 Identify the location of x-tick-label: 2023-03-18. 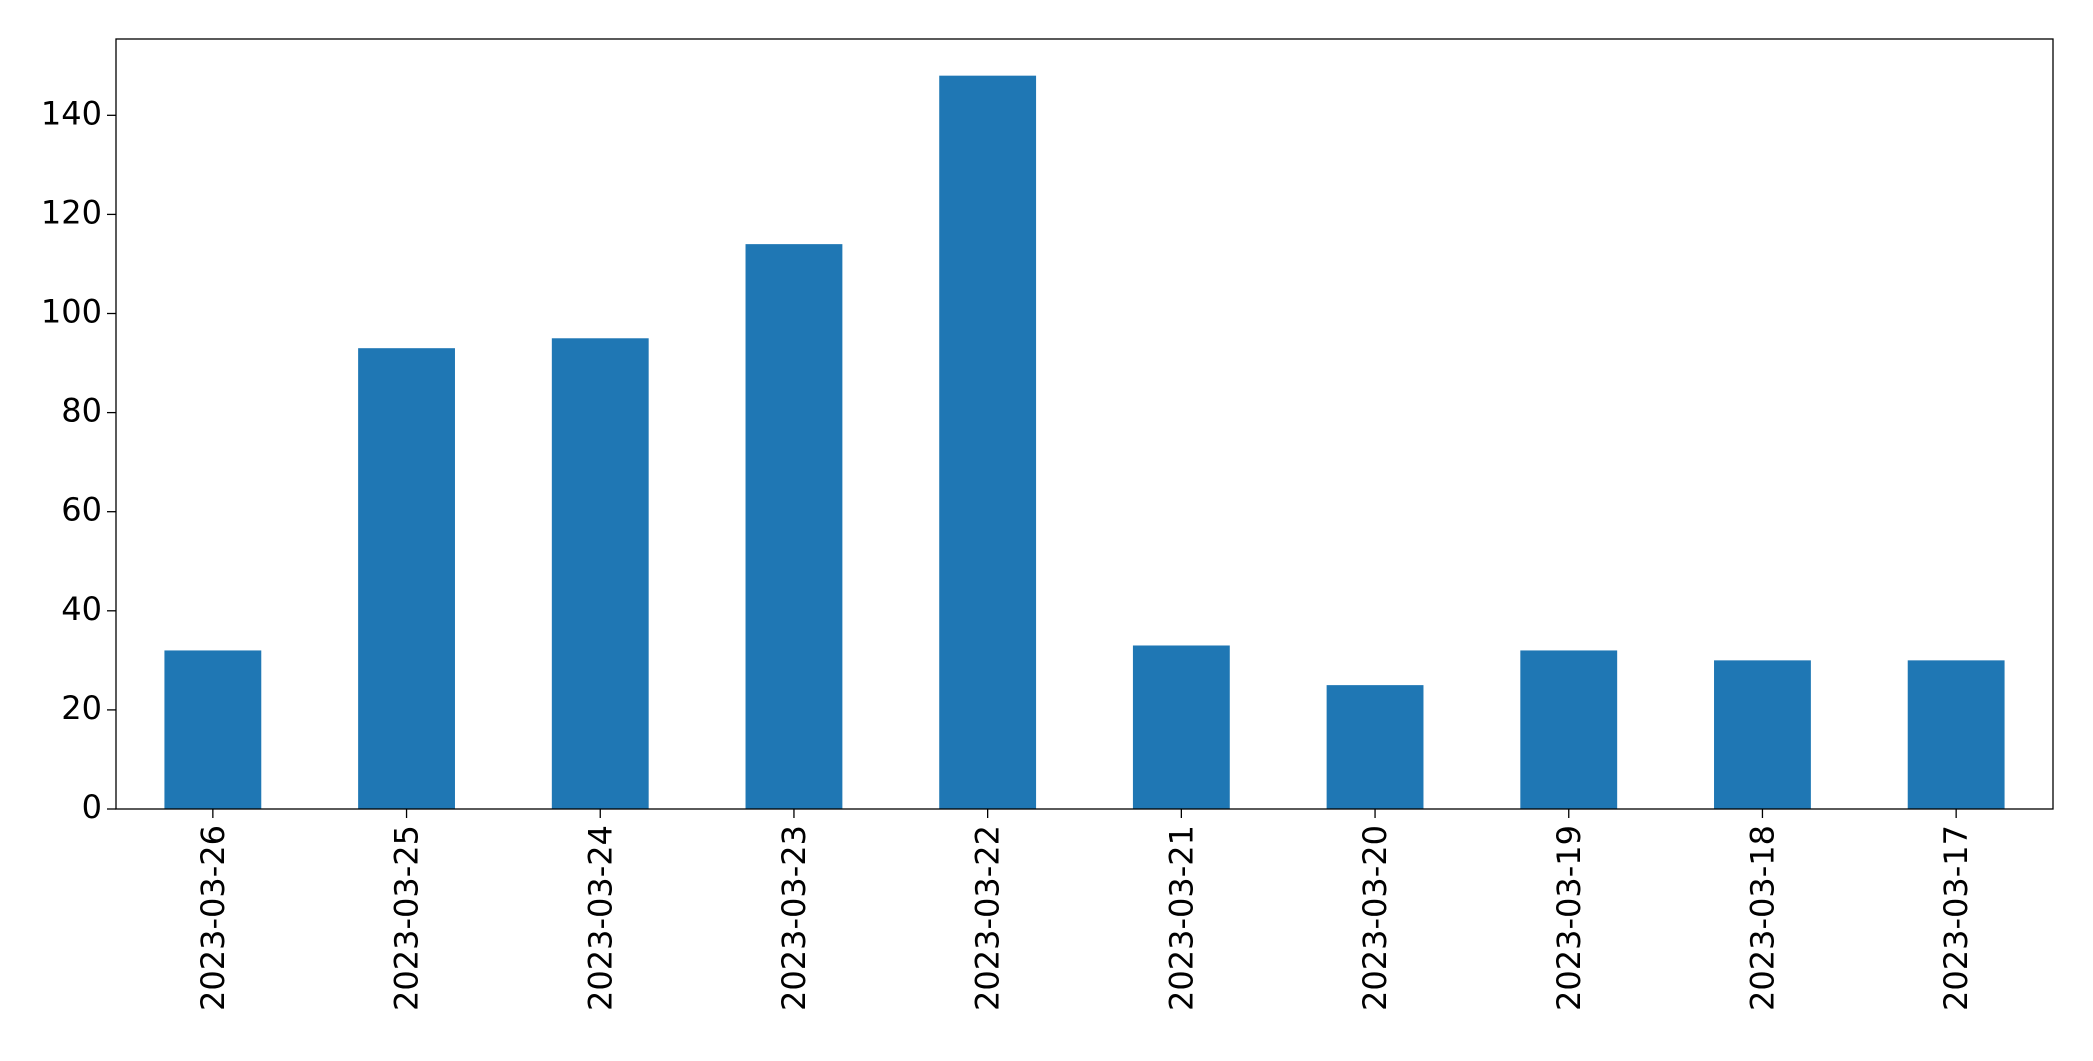
(1762, 918).